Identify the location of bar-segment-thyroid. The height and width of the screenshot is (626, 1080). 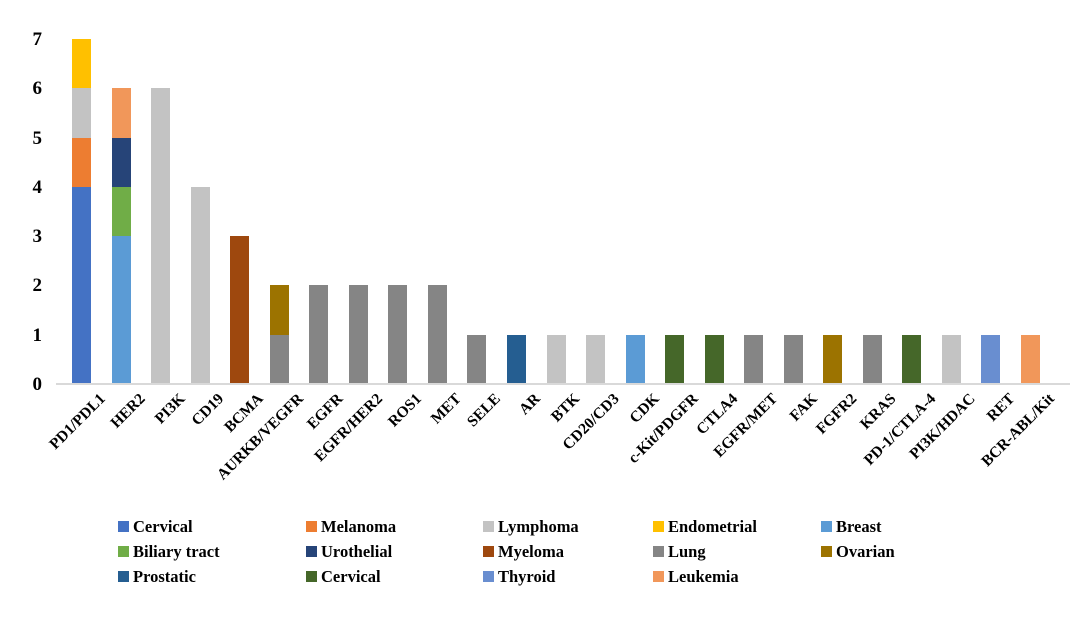
(991, 359).